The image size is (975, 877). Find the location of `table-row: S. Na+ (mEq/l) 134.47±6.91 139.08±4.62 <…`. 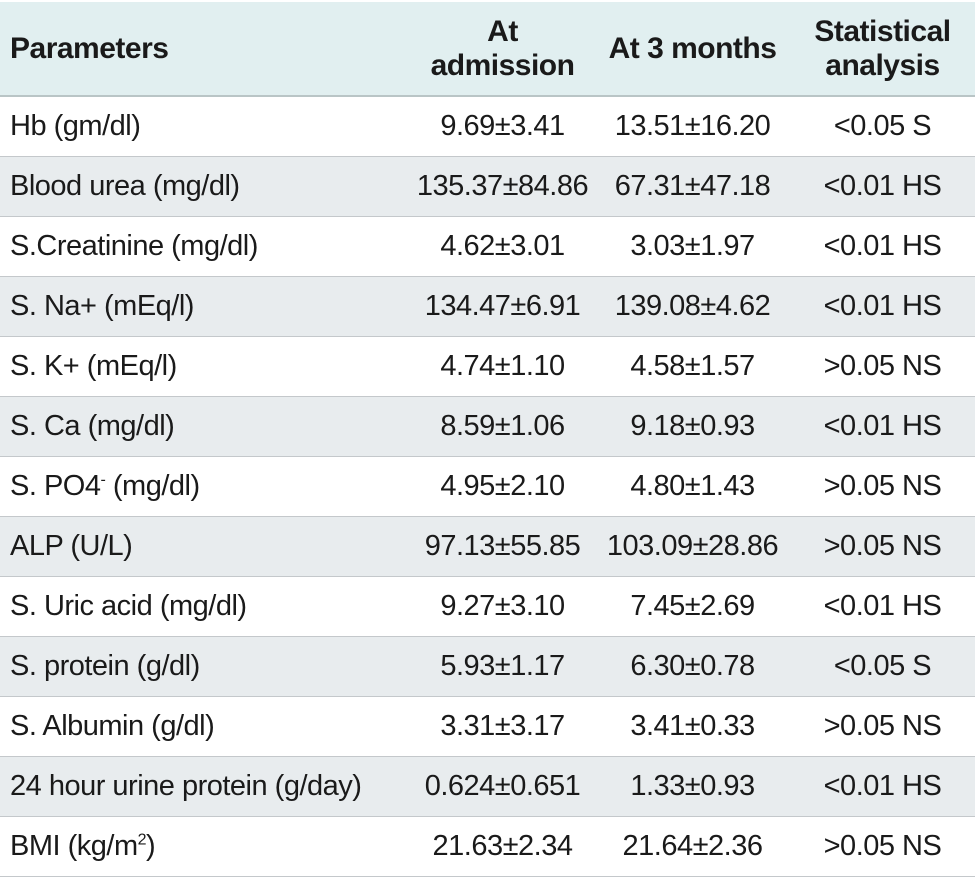

table-row: S. Na+ (mEq/l) 134.47±6.91 139.08±4.62 <… is located at coordinates (487, 306).